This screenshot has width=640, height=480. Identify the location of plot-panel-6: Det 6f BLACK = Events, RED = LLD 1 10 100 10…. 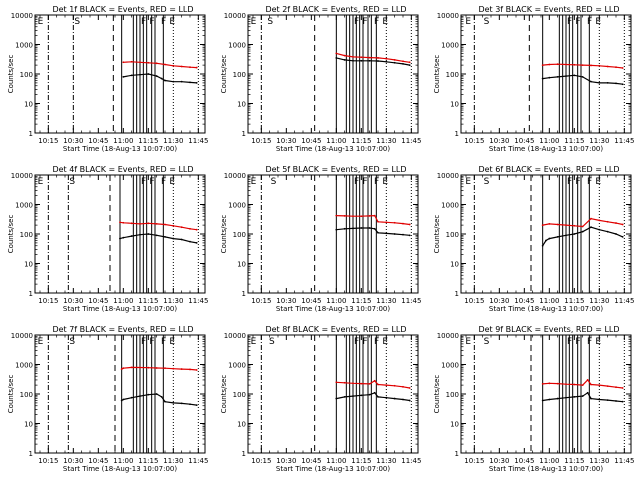
(533, 239).